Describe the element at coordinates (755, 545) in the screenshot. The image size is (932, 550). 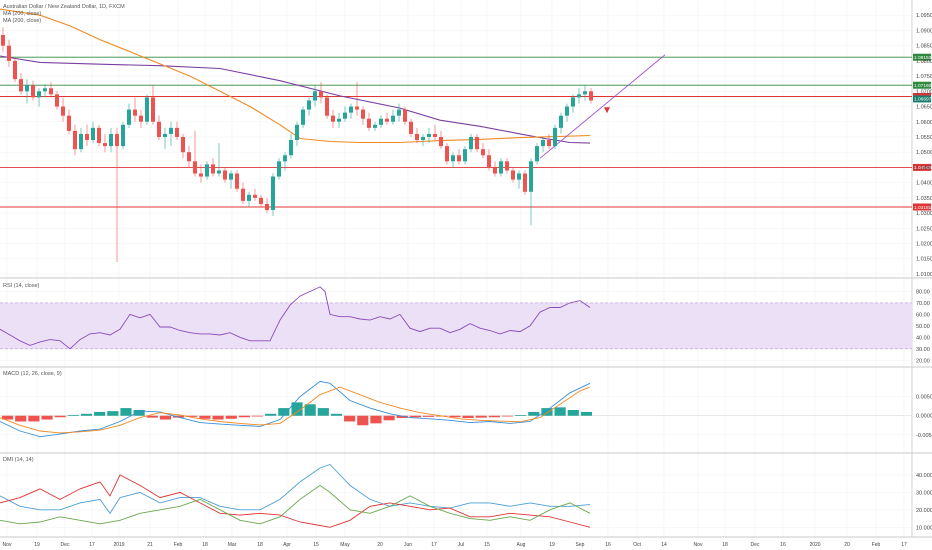
I see `x-tick-label: Dec` at that location.